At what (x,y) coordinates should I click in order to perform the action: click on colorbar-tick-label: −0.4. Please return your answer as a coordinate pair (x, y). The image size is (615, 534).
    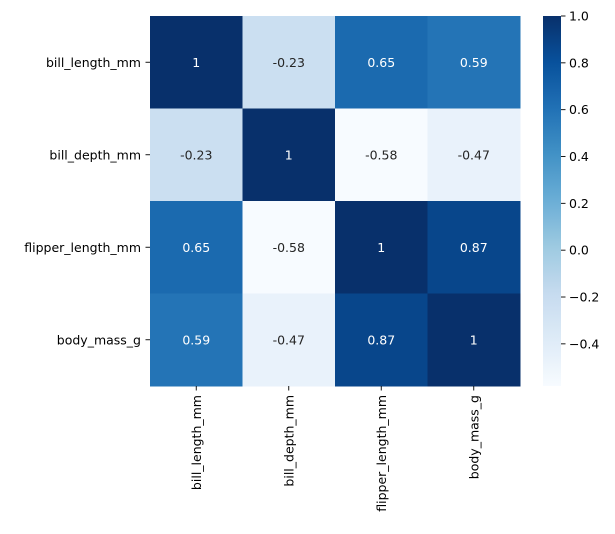
    Looking at the image, I should click on (584, 343).